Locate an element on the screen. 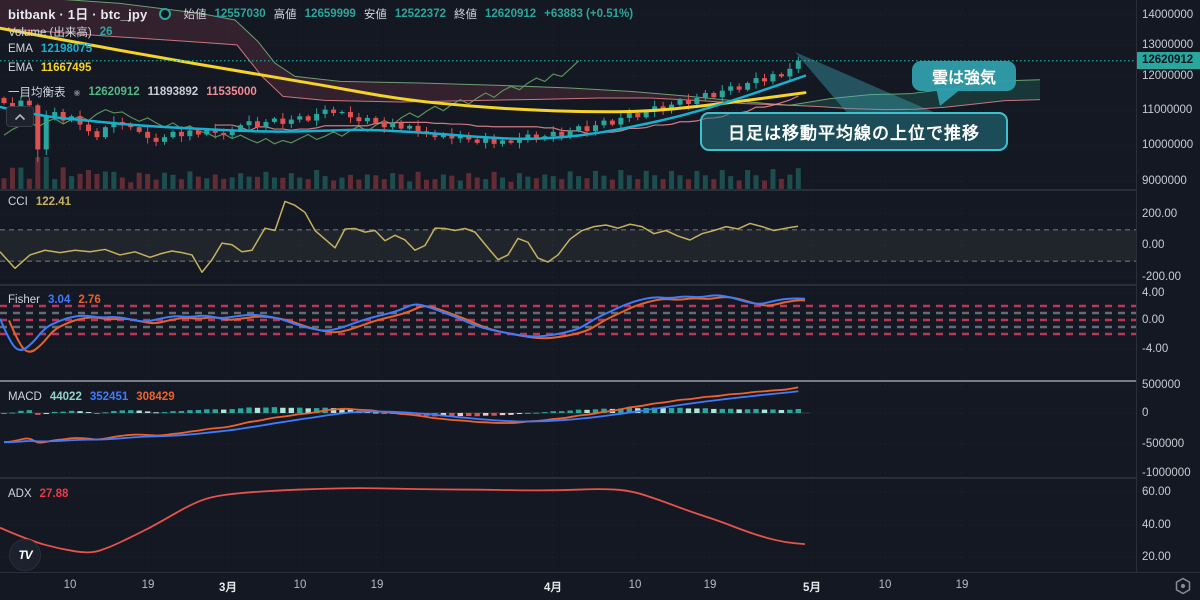  volume-legend: Volume (出来高) 26 is located at coordinates (60, 32).